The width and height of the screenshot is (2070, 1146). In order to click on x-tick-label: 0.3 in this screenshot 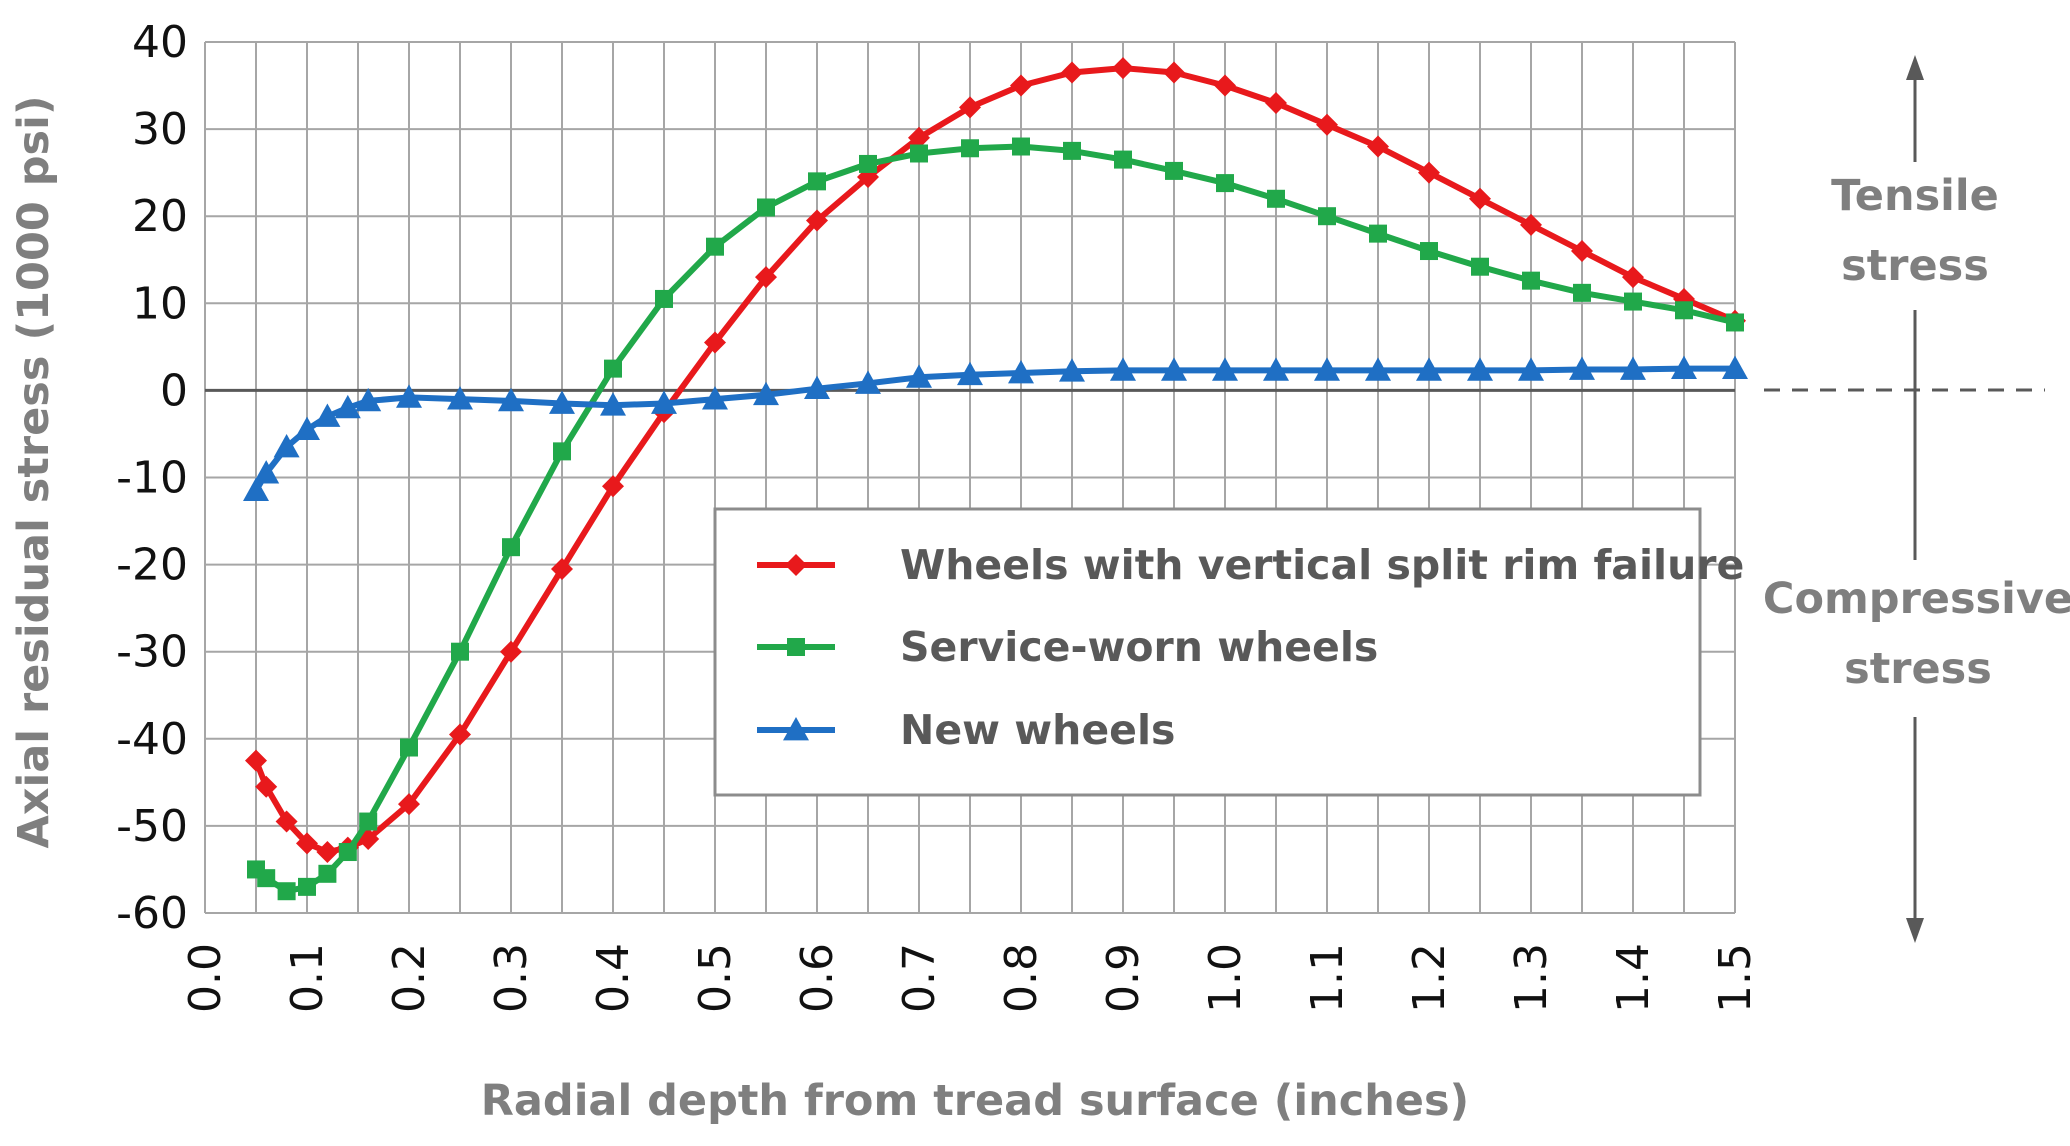, I will do `click(511, 978)`.